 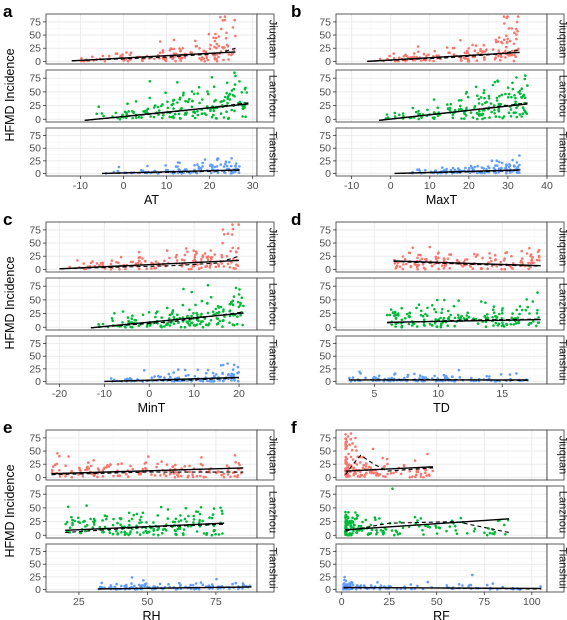 I want to click on strip-background, so click(x=265, y=568).